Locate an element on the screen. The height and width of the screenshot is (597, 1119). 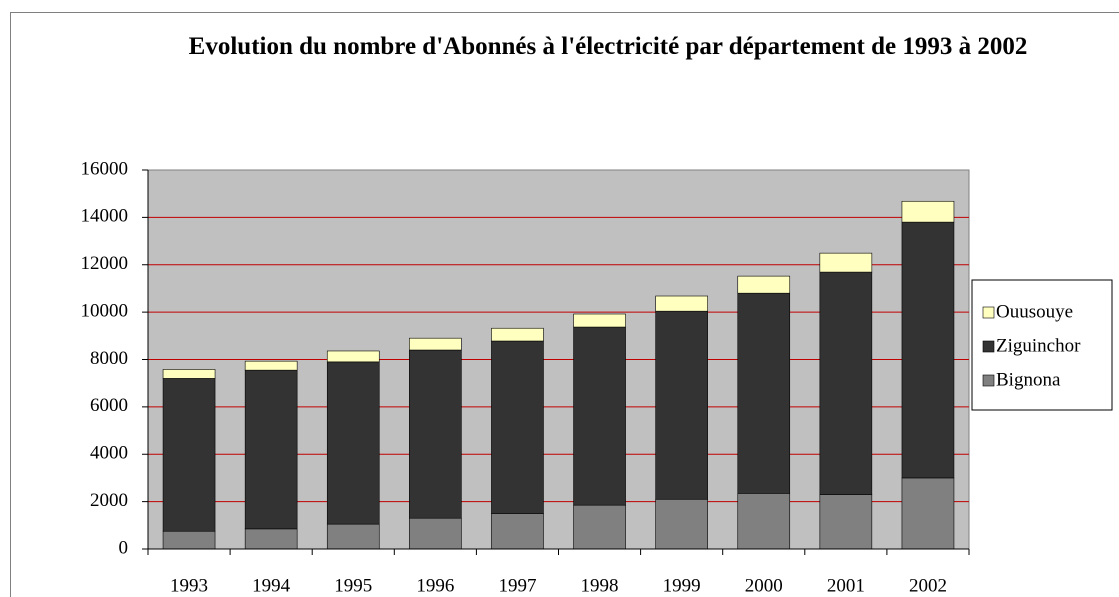
y-tick-label: 10000 is located at coordinates (105, 310).